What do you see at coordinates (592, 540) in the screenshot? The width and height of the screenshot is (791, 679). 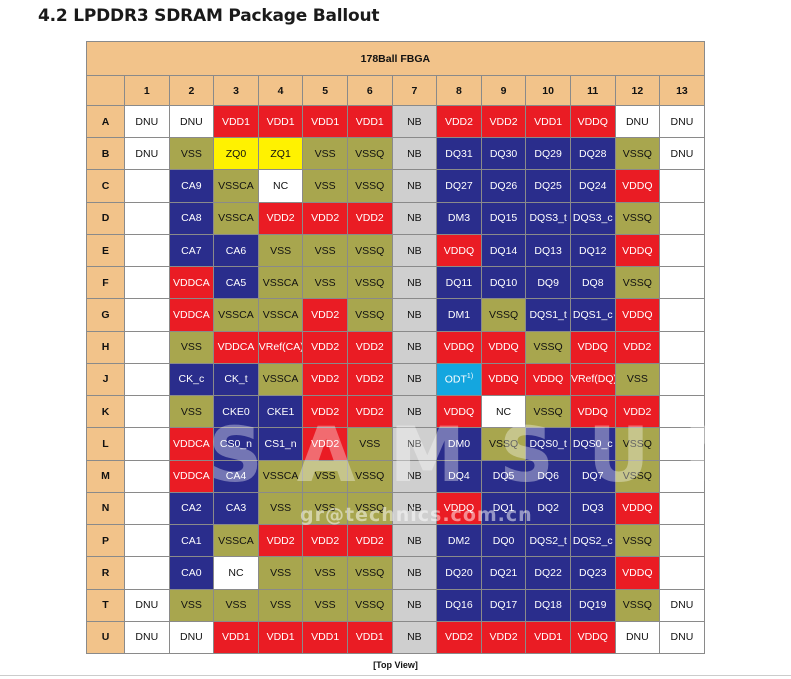 I see `ball-signal: DQS2_c` at bounding box center [592, 540].